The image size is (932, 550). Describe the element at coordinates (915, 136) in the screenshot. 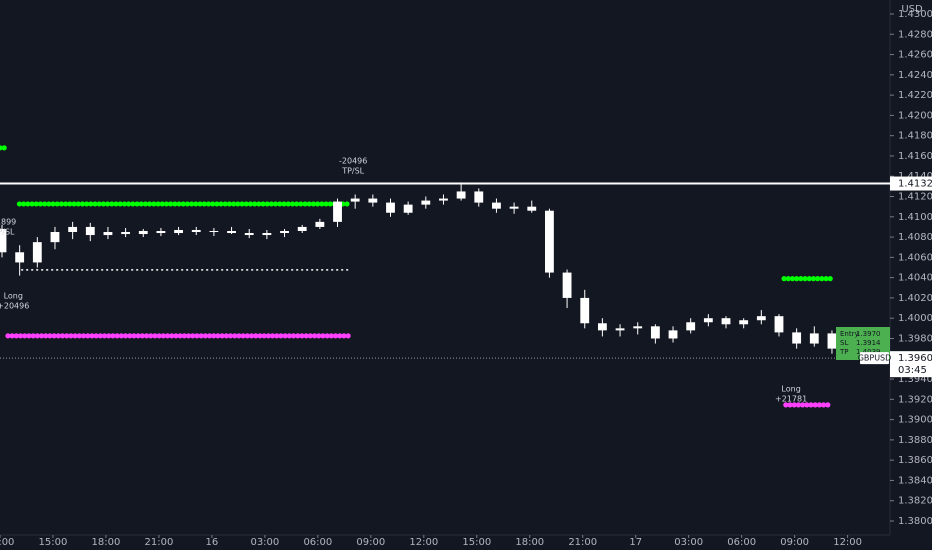

I see `y-tick-label: 1.41800` at that location.